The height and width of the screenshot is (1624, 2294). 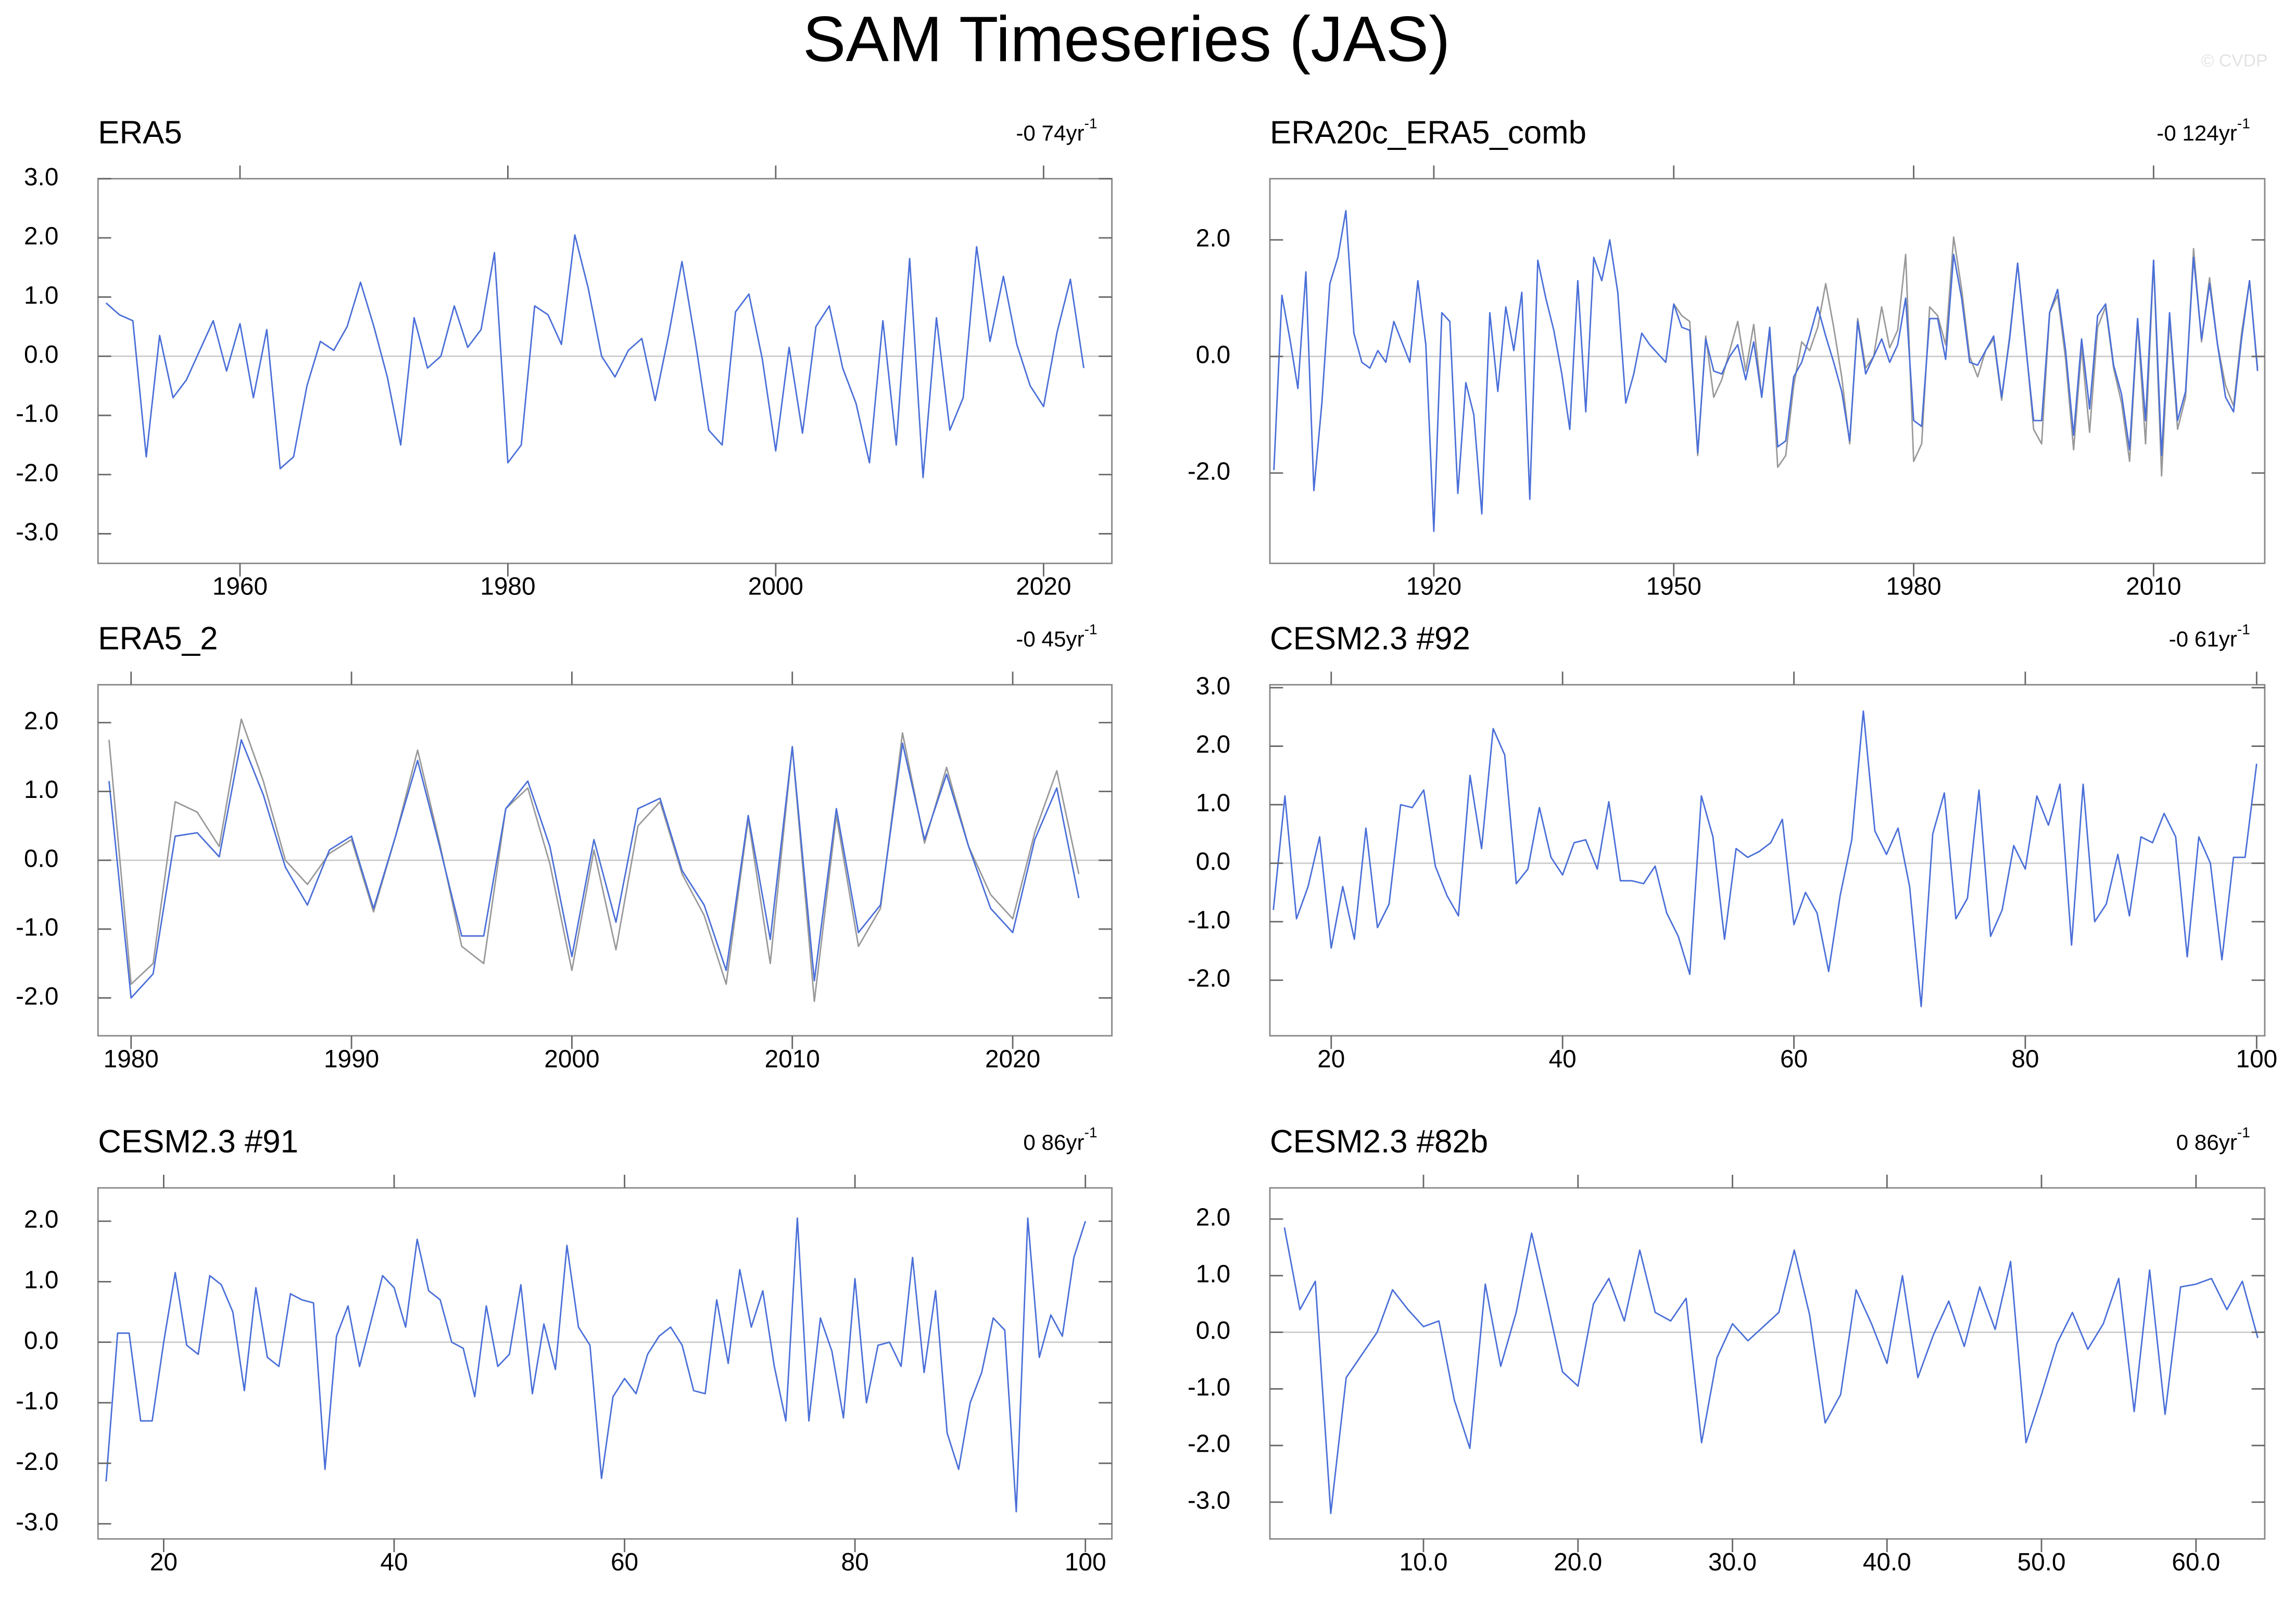 I want to click on watermark: © CVDP, so click(x=2235, y=60).